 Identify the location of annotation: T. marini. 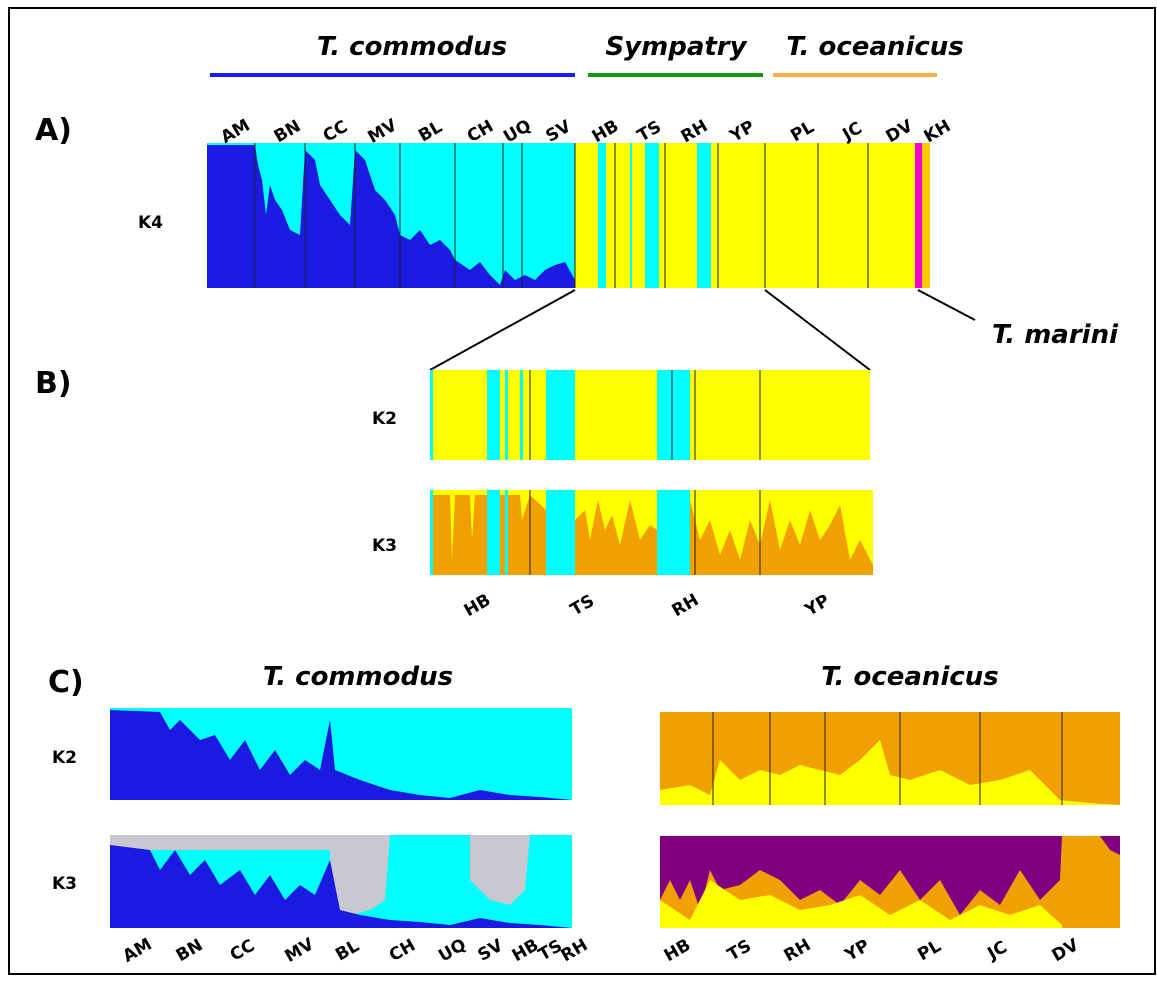
(1055, 335).